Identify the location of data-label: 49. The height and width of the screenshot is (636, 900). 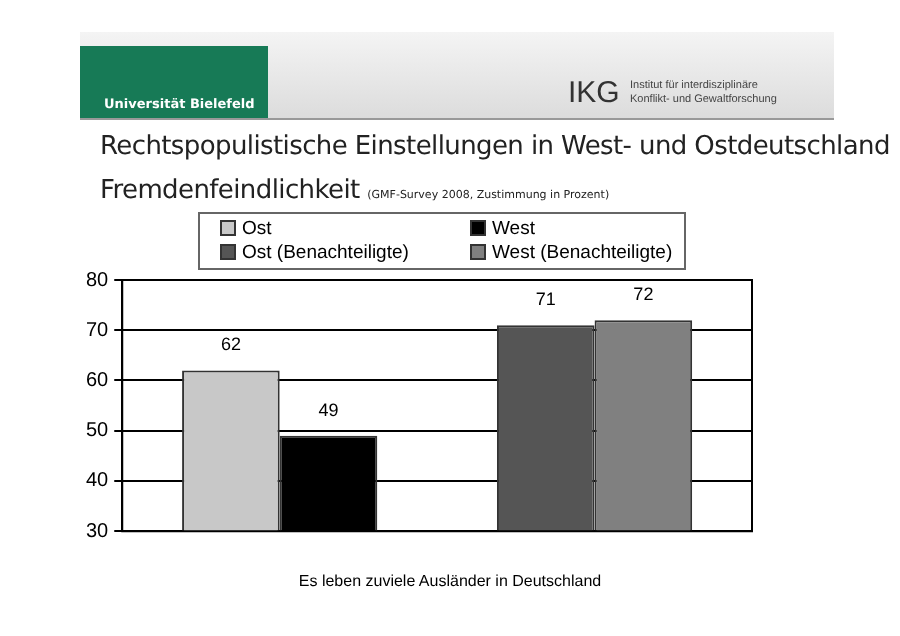
(328, 409).